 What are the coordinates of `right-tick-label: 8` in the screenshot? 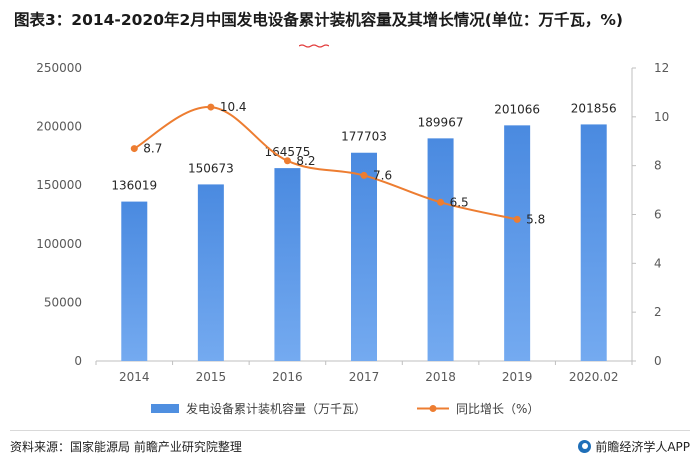 It's located at (658, 166).